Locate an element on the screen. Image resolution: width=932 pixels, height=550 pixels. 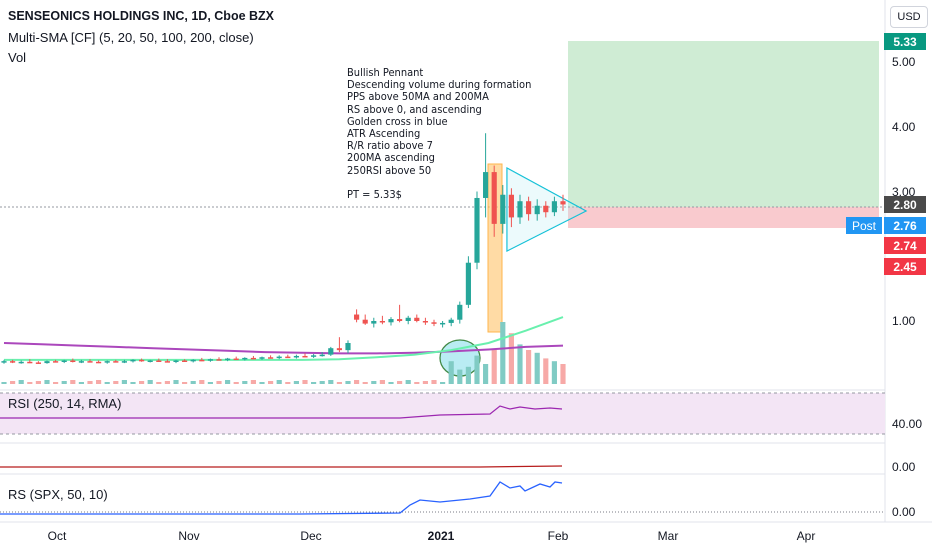
annotation-line: 250RSI above 50 is located at coordinates (389, 170).